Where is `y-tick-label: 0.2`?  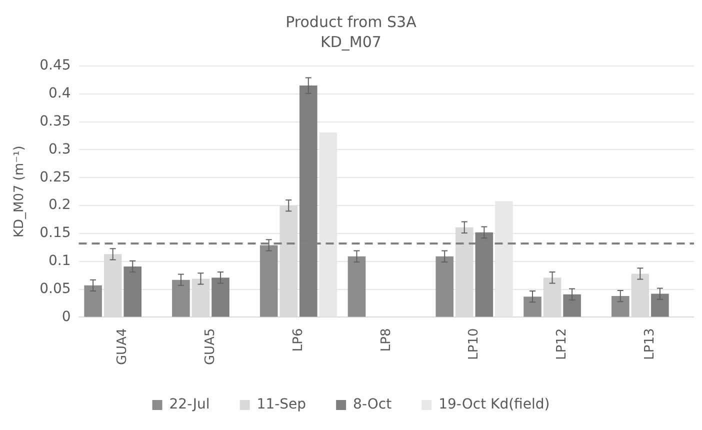
y-tick-label: 0.2 is located at coordinates (59, 205).